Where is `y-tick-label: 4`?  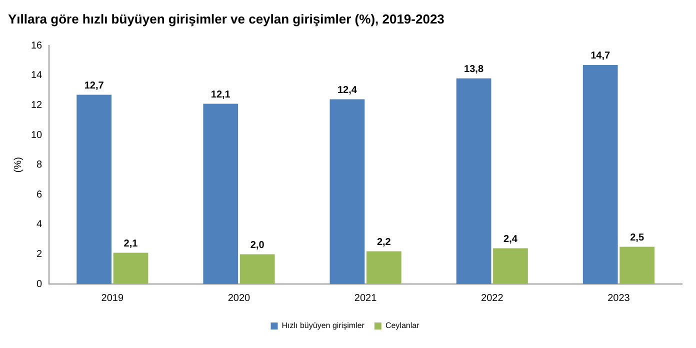
y-tick-label: 4 is located at coordinates (39, 224).